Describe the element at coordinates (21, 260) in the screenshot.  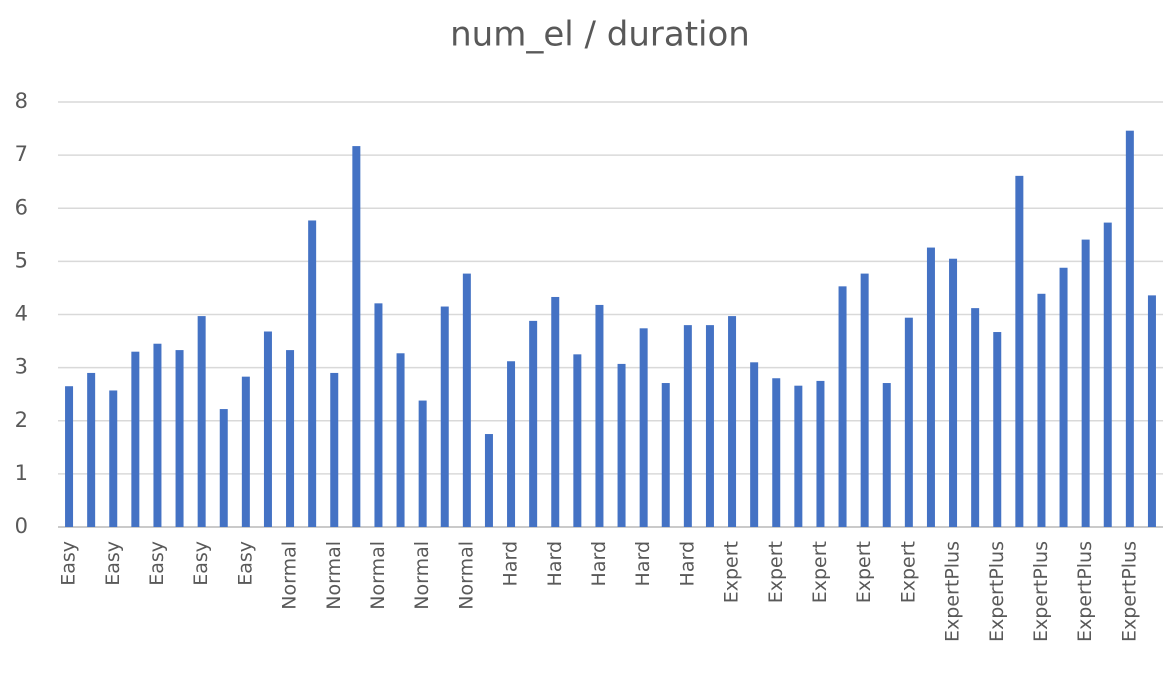
I see `y-tick-label: 5` at that location.